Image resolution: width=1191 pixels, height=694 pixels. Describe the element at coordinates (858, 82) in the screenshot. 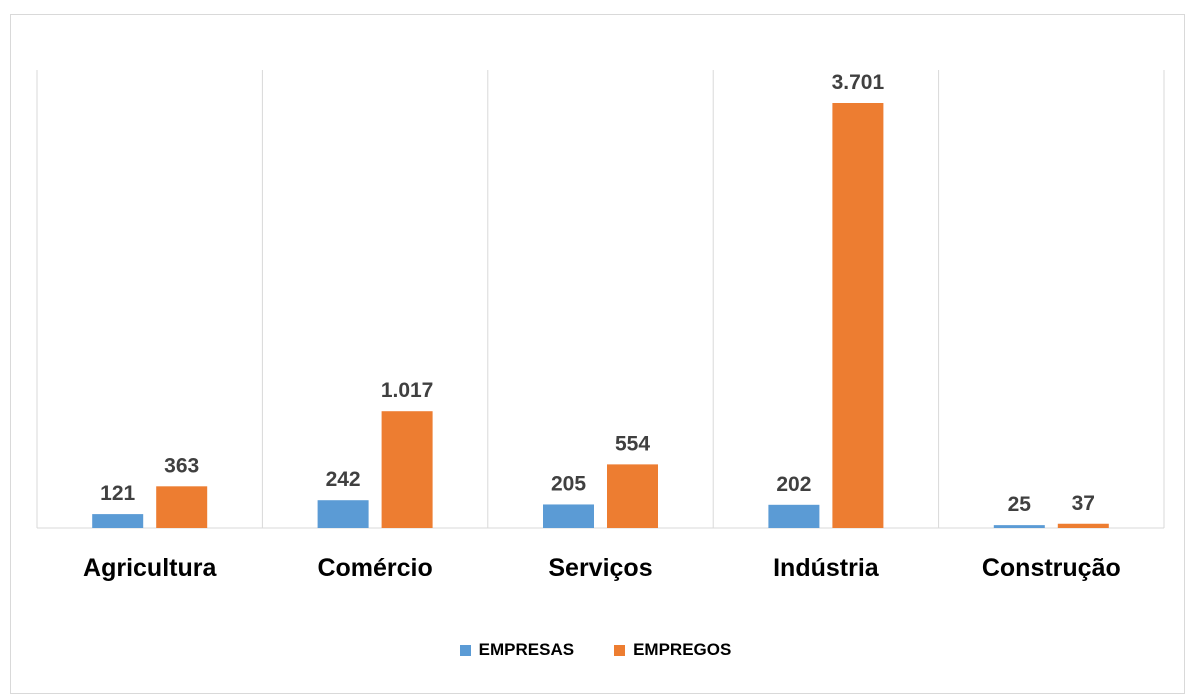

I see `data-label-empregos: 3.701` at that location.